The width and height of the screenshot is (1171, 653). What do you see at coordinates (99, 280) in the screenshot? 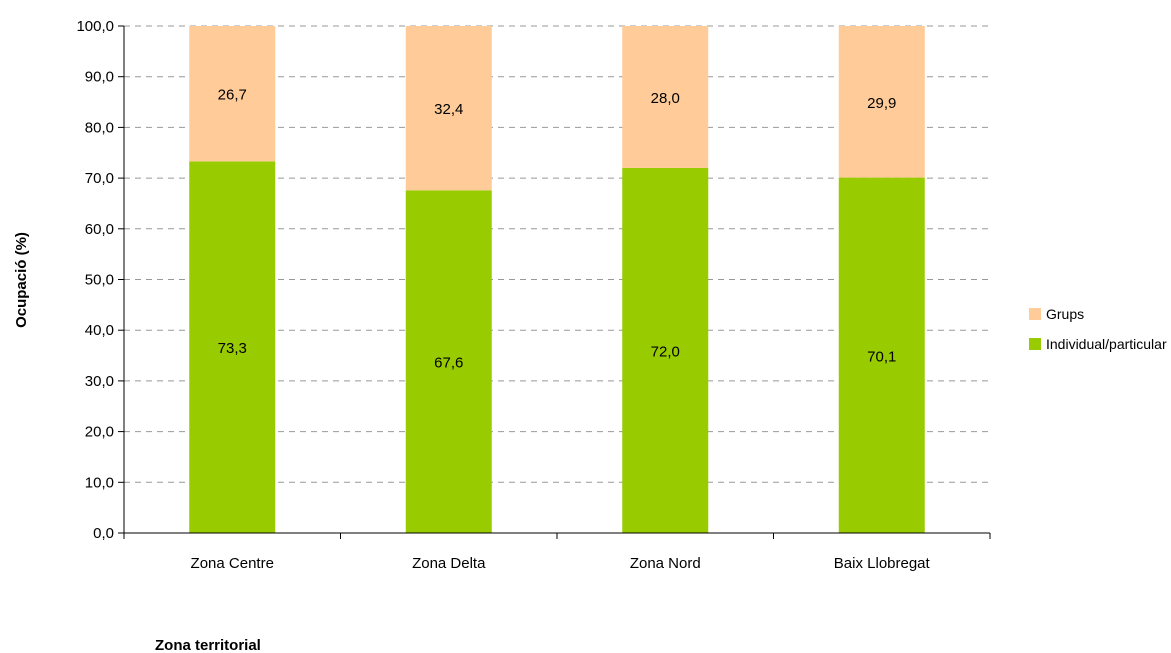
I see `y-tick-label: 50,0` at bounding box center [99, 280].